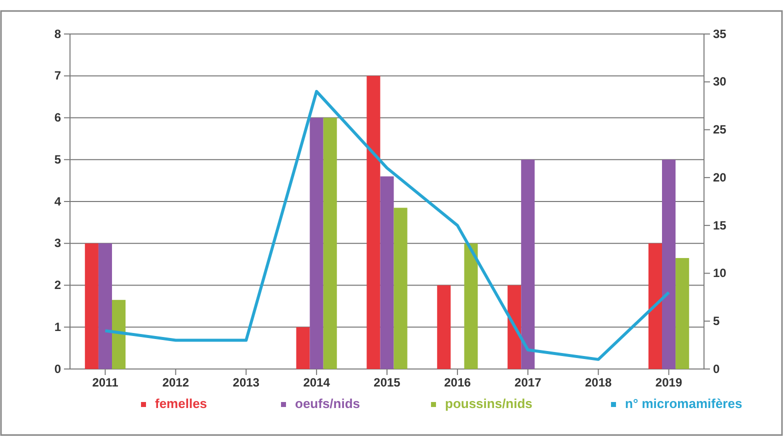  I want to click on y2-tick-label: 0, so click(716, 369).